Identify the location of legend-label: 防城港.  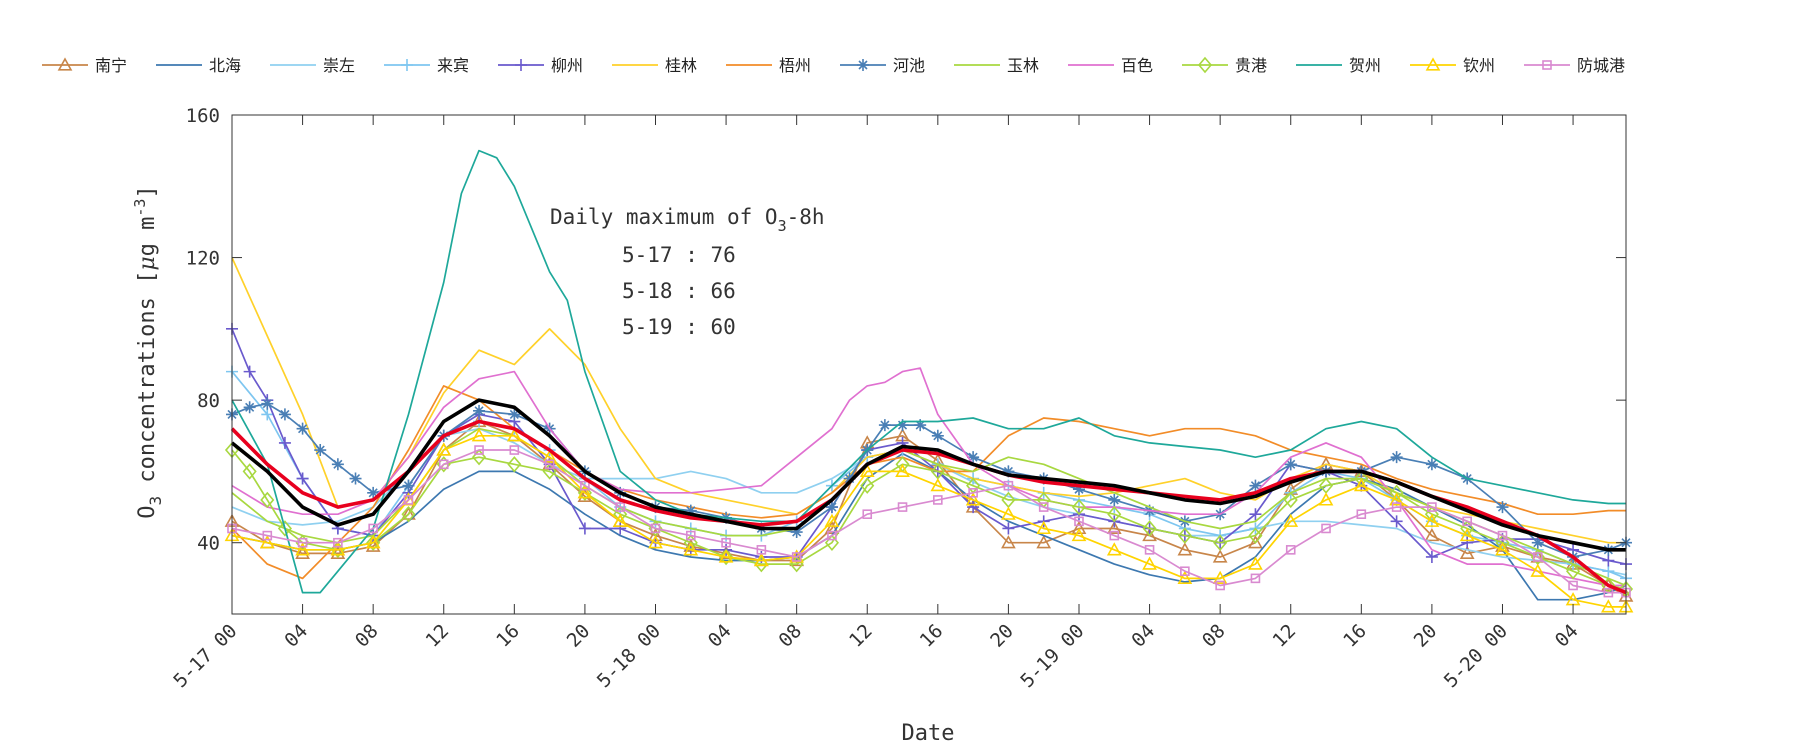
(1601, 65).